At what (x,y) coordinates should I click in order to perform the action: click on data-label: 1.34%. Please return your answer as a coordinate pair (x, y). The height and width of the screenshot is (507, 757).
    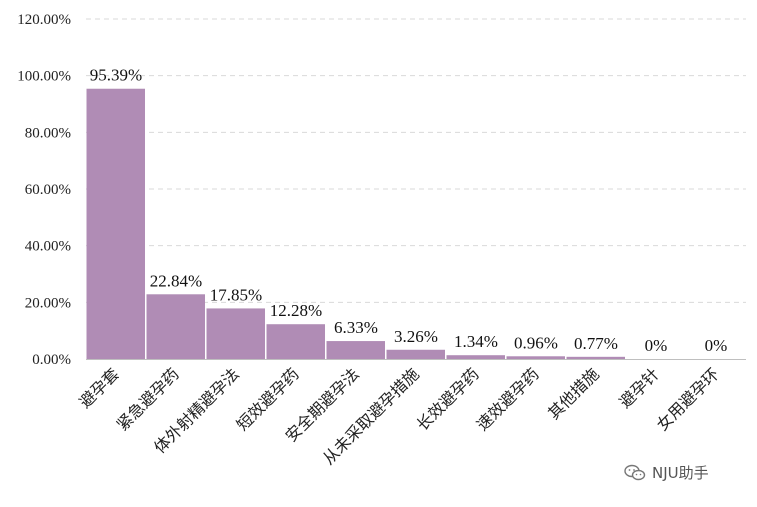
    Looking at the image, I should click on (476, 341).